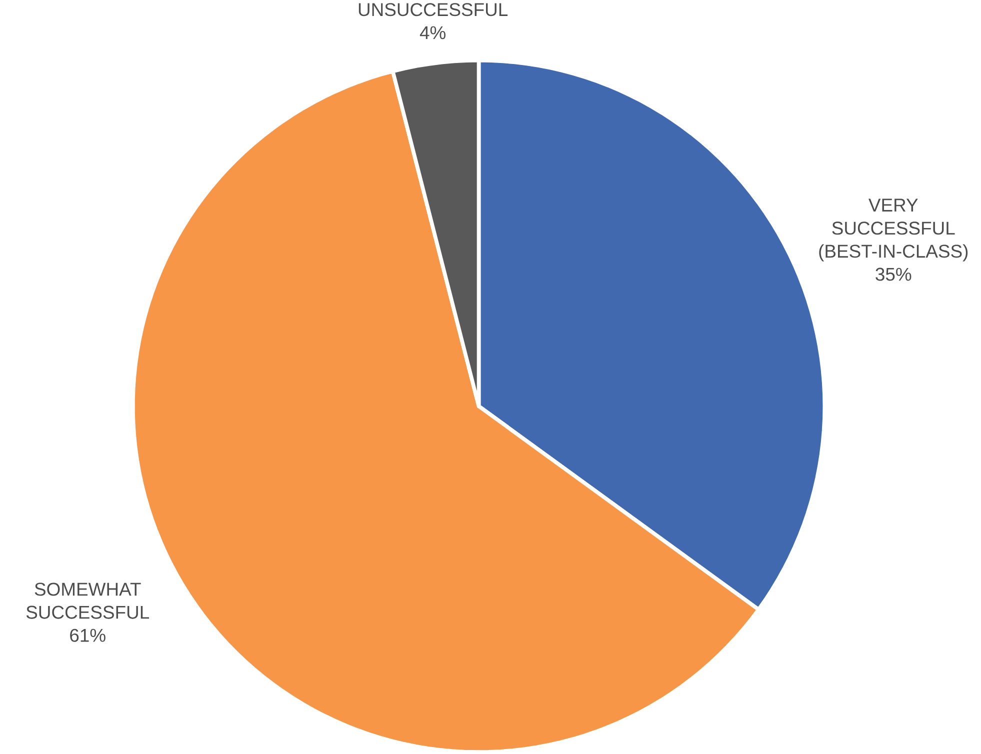  What do you see at coordinates (433, 9) in the screenshot?
I see `slice-label: UNSUCCESSFUL` at bounding box center [433, 9].